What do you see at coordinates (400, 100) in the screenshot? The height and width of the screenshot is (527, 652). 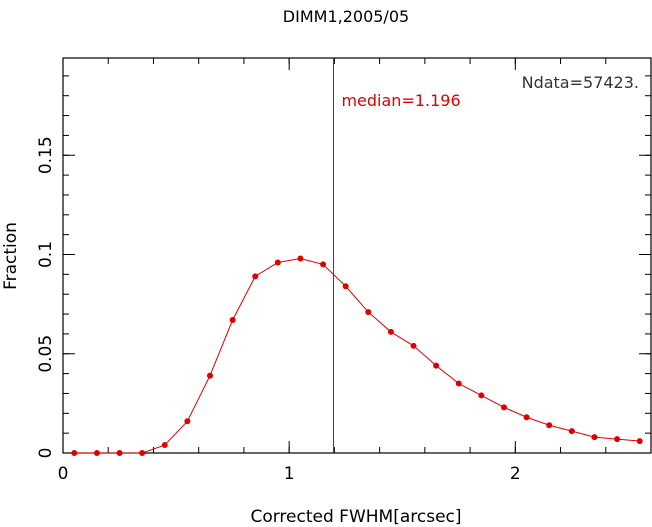 I see `median-label: median=1.196` at bounding box center [400, 100].